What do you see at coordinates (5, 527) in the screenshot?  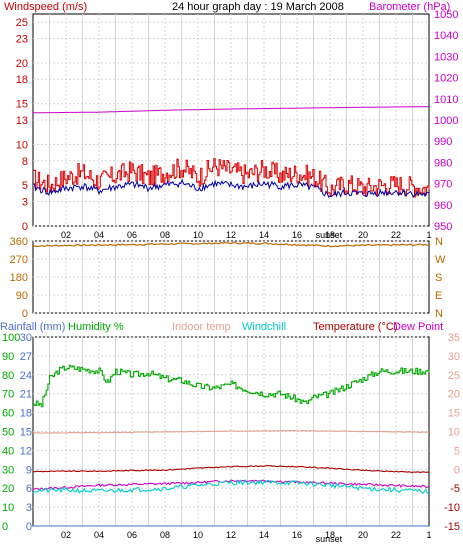 I see `humidity-tick: 0` at bounding box center [5, 527].